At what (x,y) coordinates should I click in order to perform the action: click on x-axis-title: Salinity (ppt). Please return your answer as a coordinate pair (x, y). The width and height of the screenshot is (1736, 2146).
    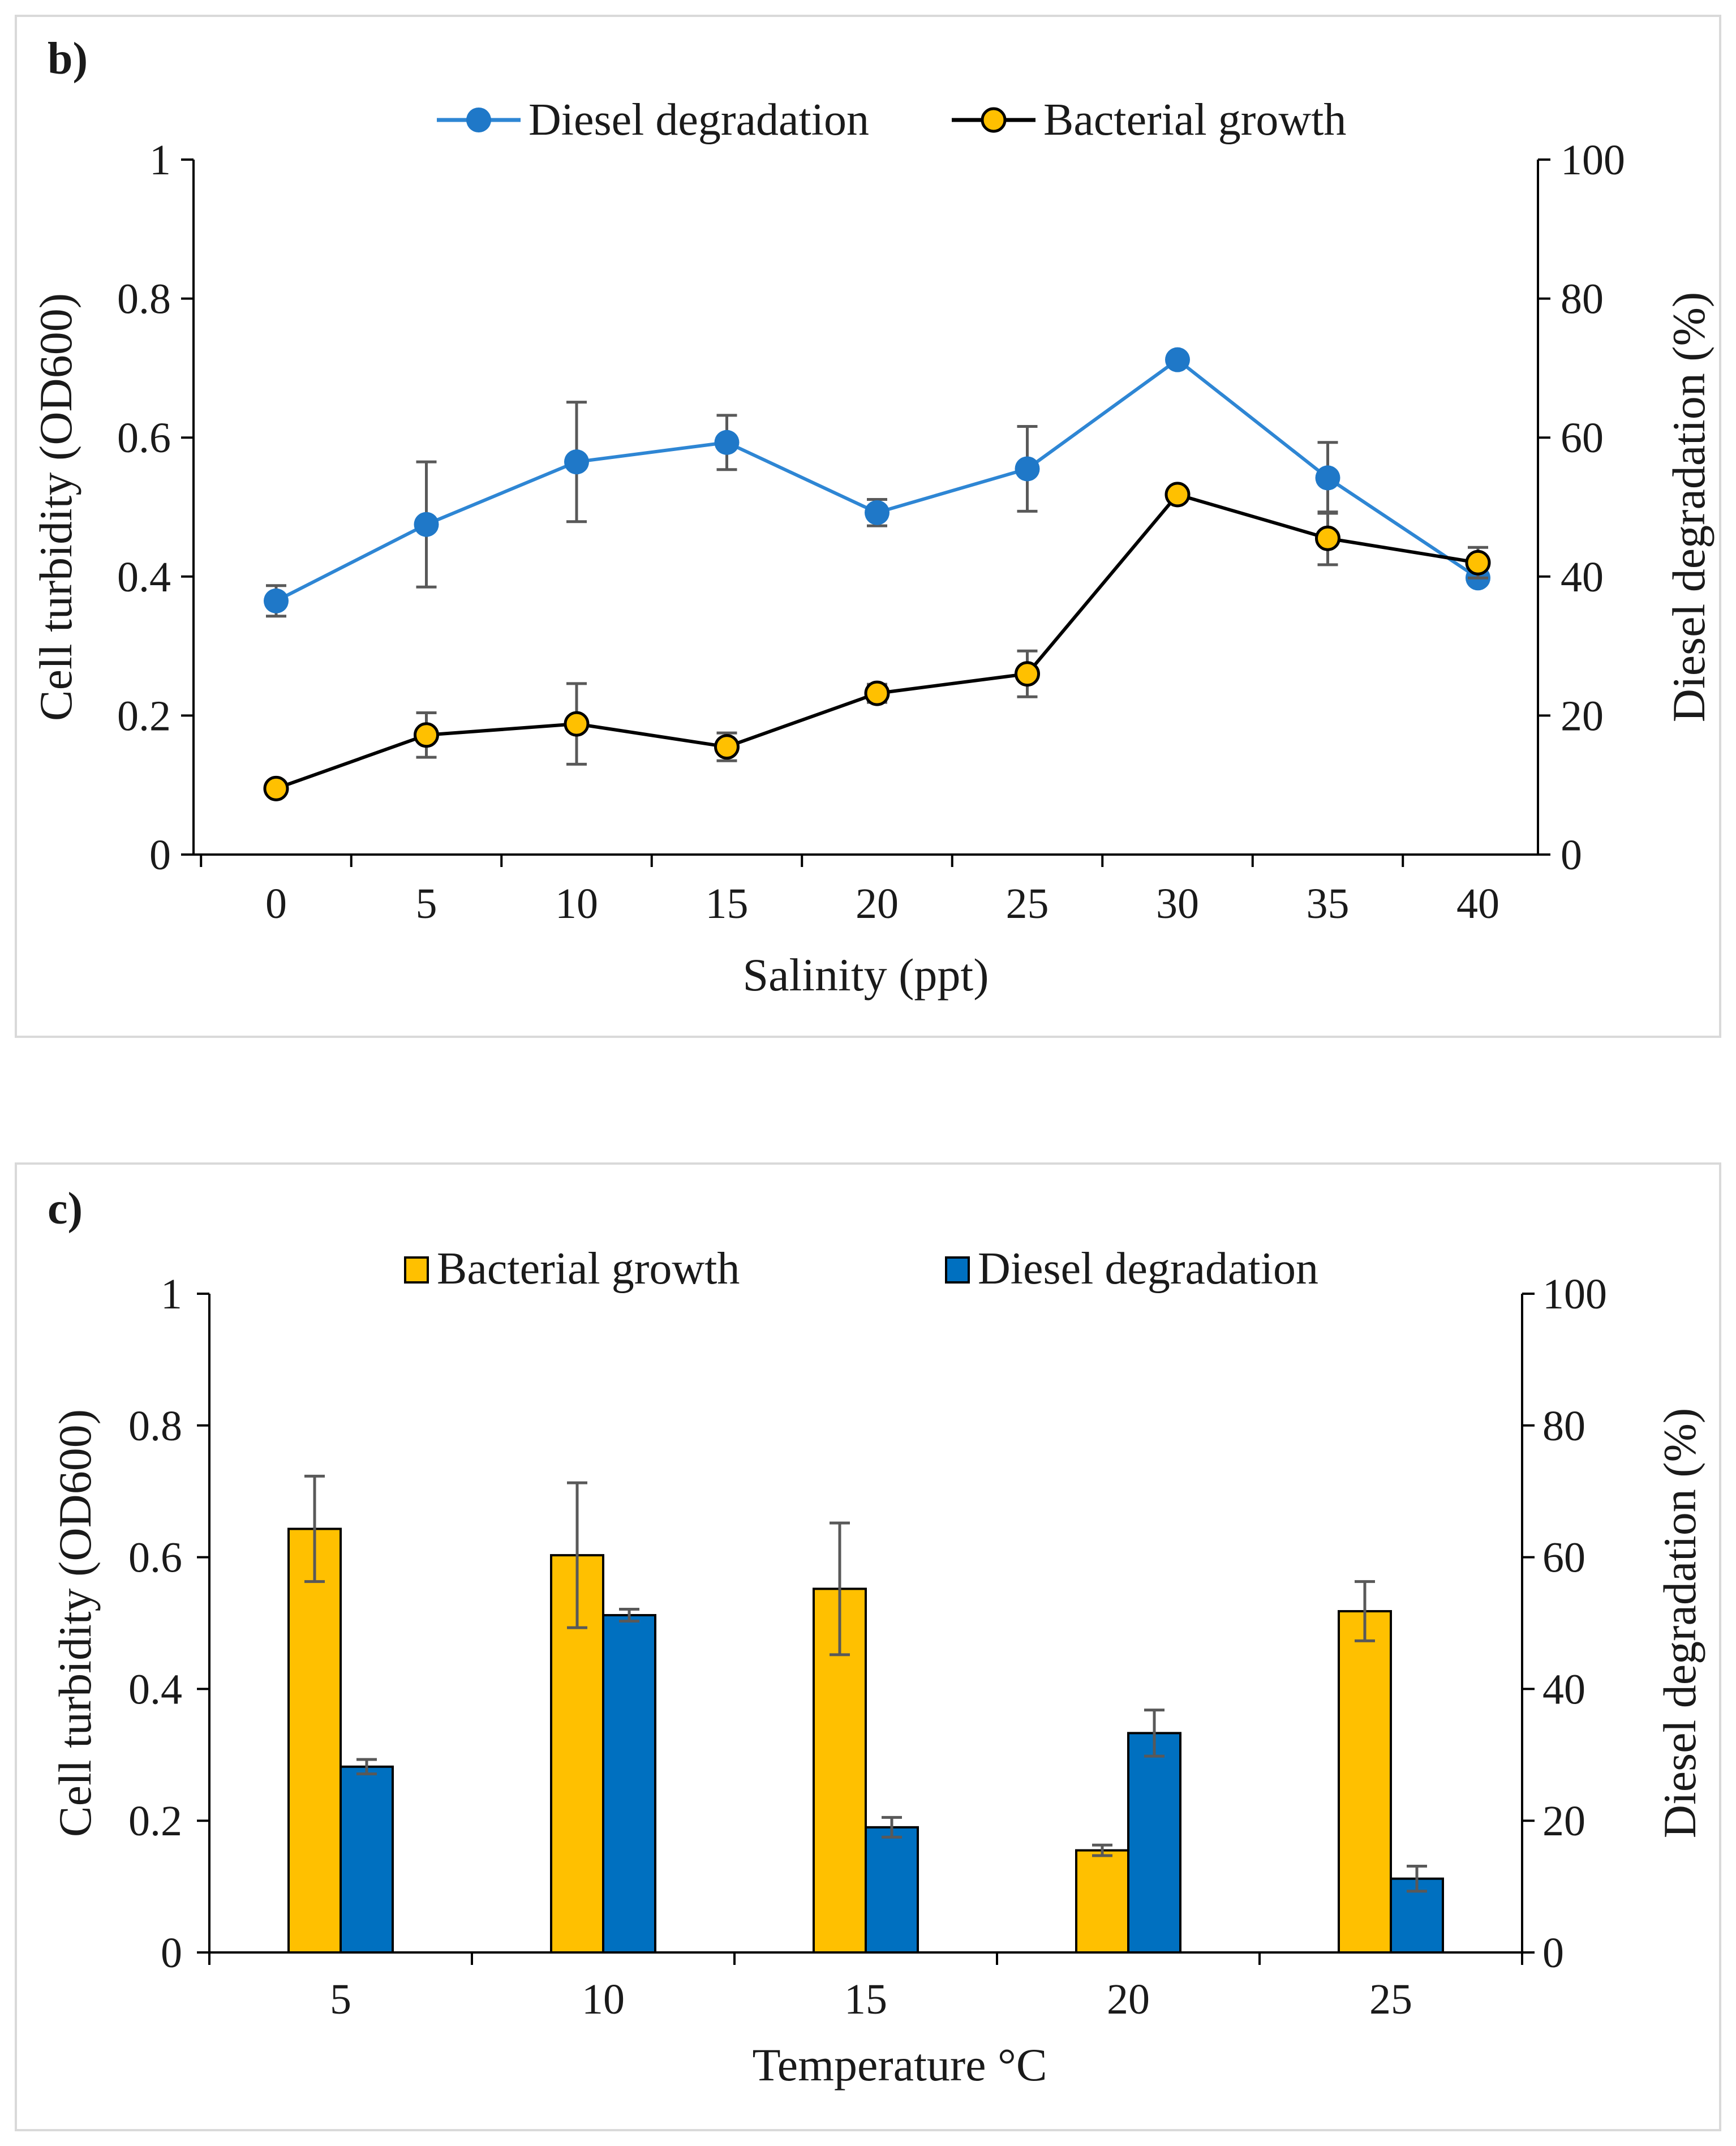
    Looking at the image, I should click on (865, 975).